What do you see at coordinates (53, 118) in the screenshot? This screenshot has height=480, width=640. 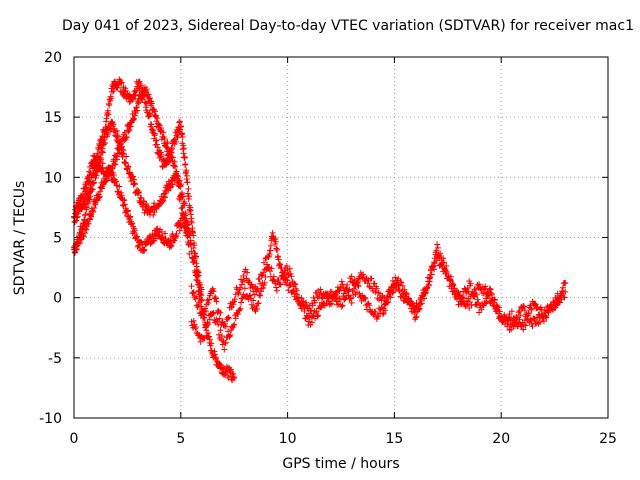 I see `y-tick-label: 15` at bounding box center [53, 118].